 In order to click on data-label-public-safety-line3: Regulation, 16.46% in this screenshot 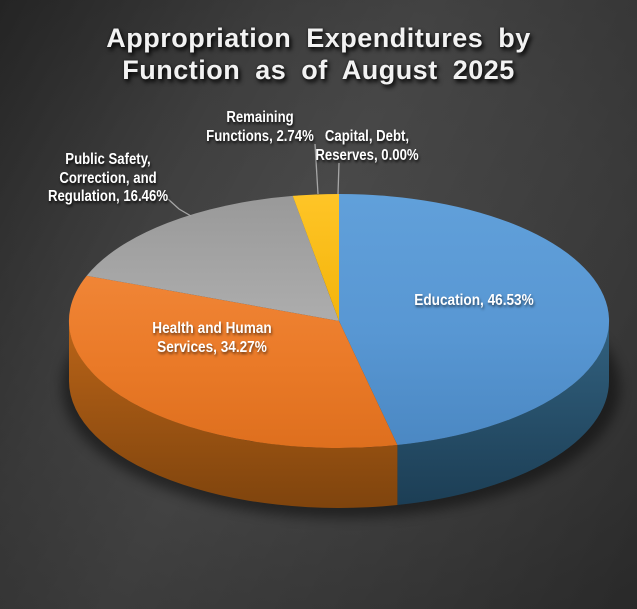, I will do `click(108, 196)`.